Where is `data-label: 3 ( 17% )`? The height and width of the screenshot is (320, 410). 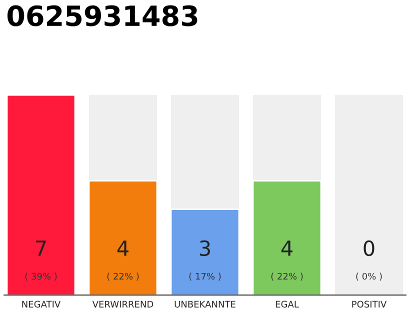
data-label: 3 ( 17% ) is located at coordinates (205, 260).